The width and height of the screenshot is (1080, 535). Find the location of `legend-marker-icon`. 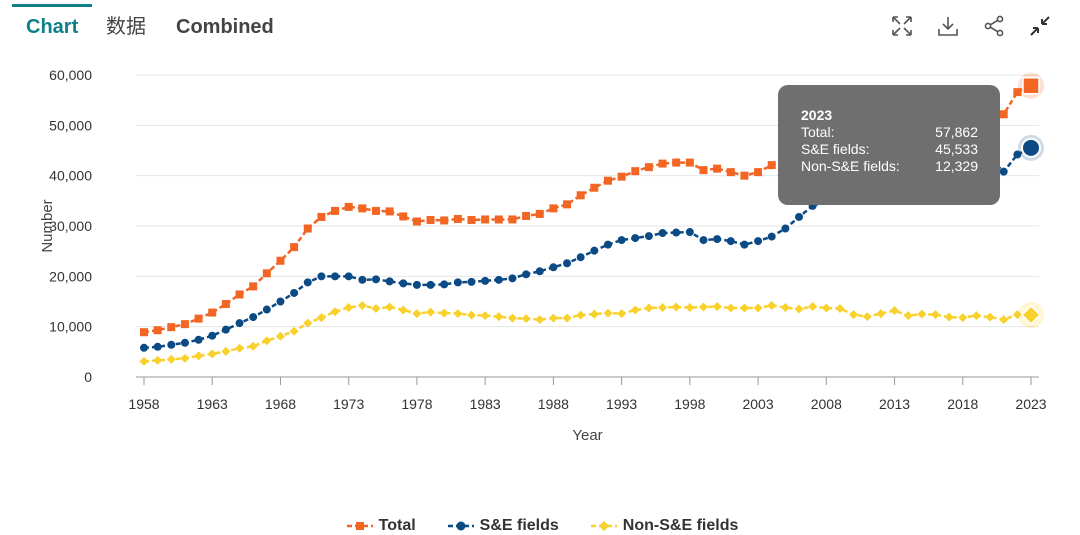

legend-marker-icon is located at coordinates (460, 526).